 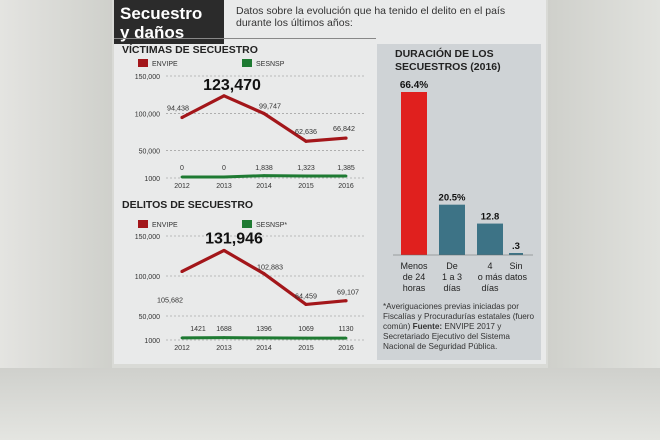 I want to click on delitos-envipe-data-label: 64,459, so click(x=306, y=295).